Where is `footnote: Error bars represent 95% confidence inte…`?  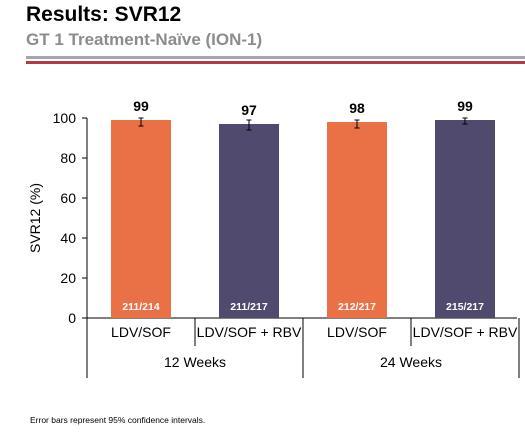 footnote: Error bars represent 95% confidence inte… is located at coordinates (118, 420).